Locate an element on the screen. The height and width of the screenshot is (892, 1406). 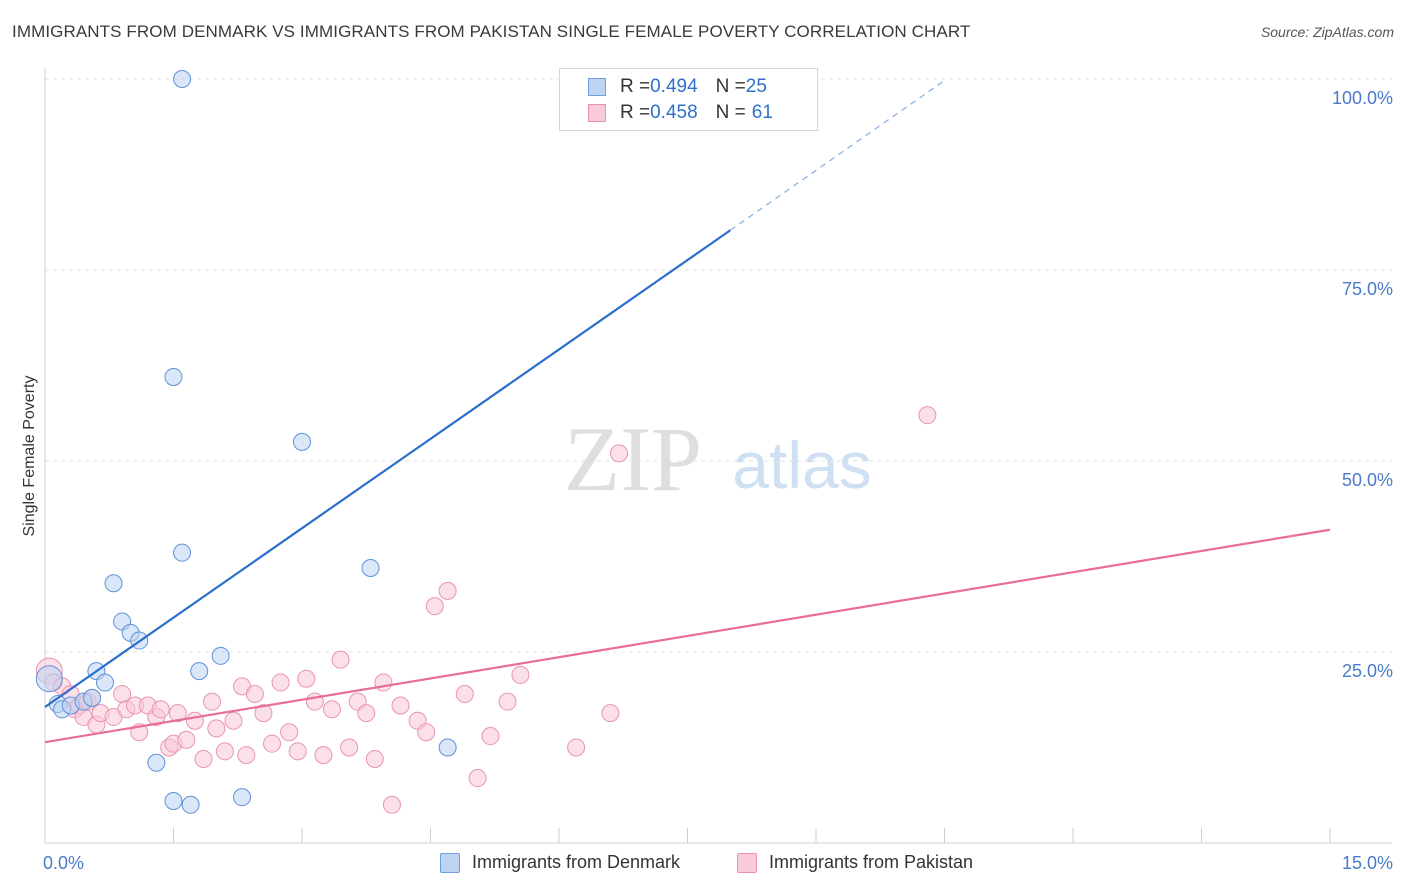
bottom-legend-denmark: Immigrants from Denmark is located at coordinates (560, 862).